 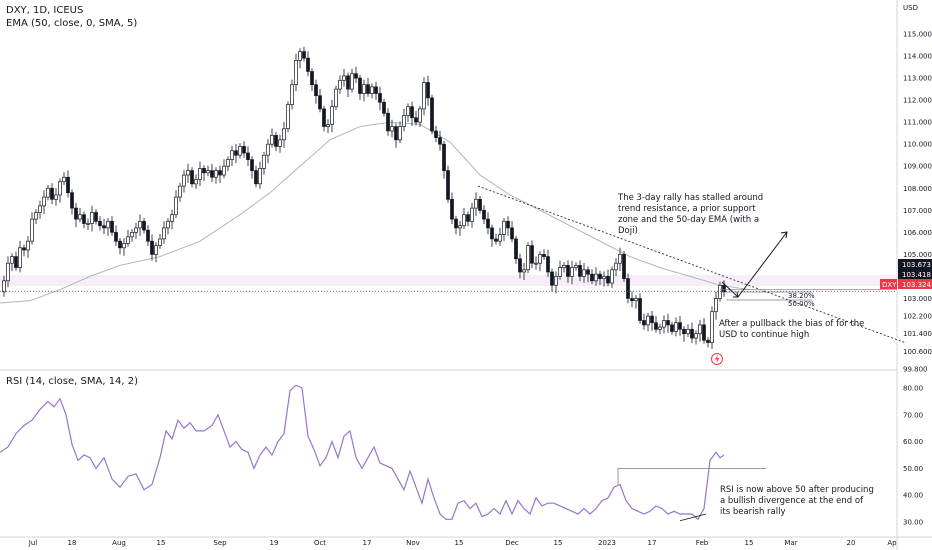 I want to click on lightning-icon, so click(x=717, y=359).